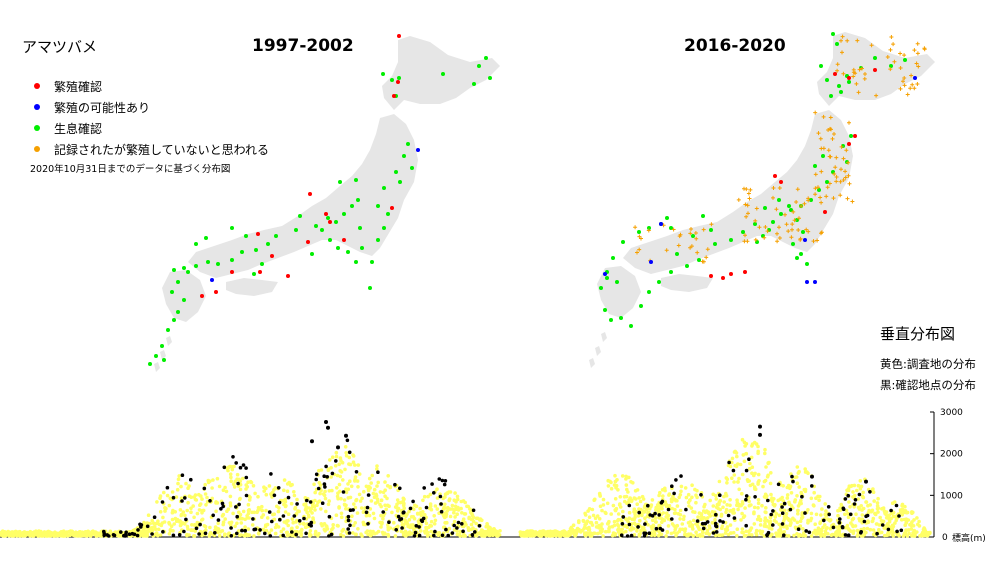  What do you see at coordinates (651, 262) in the screenshot?
I see `breeding-possible-dot` at bounding box center [651, 262].